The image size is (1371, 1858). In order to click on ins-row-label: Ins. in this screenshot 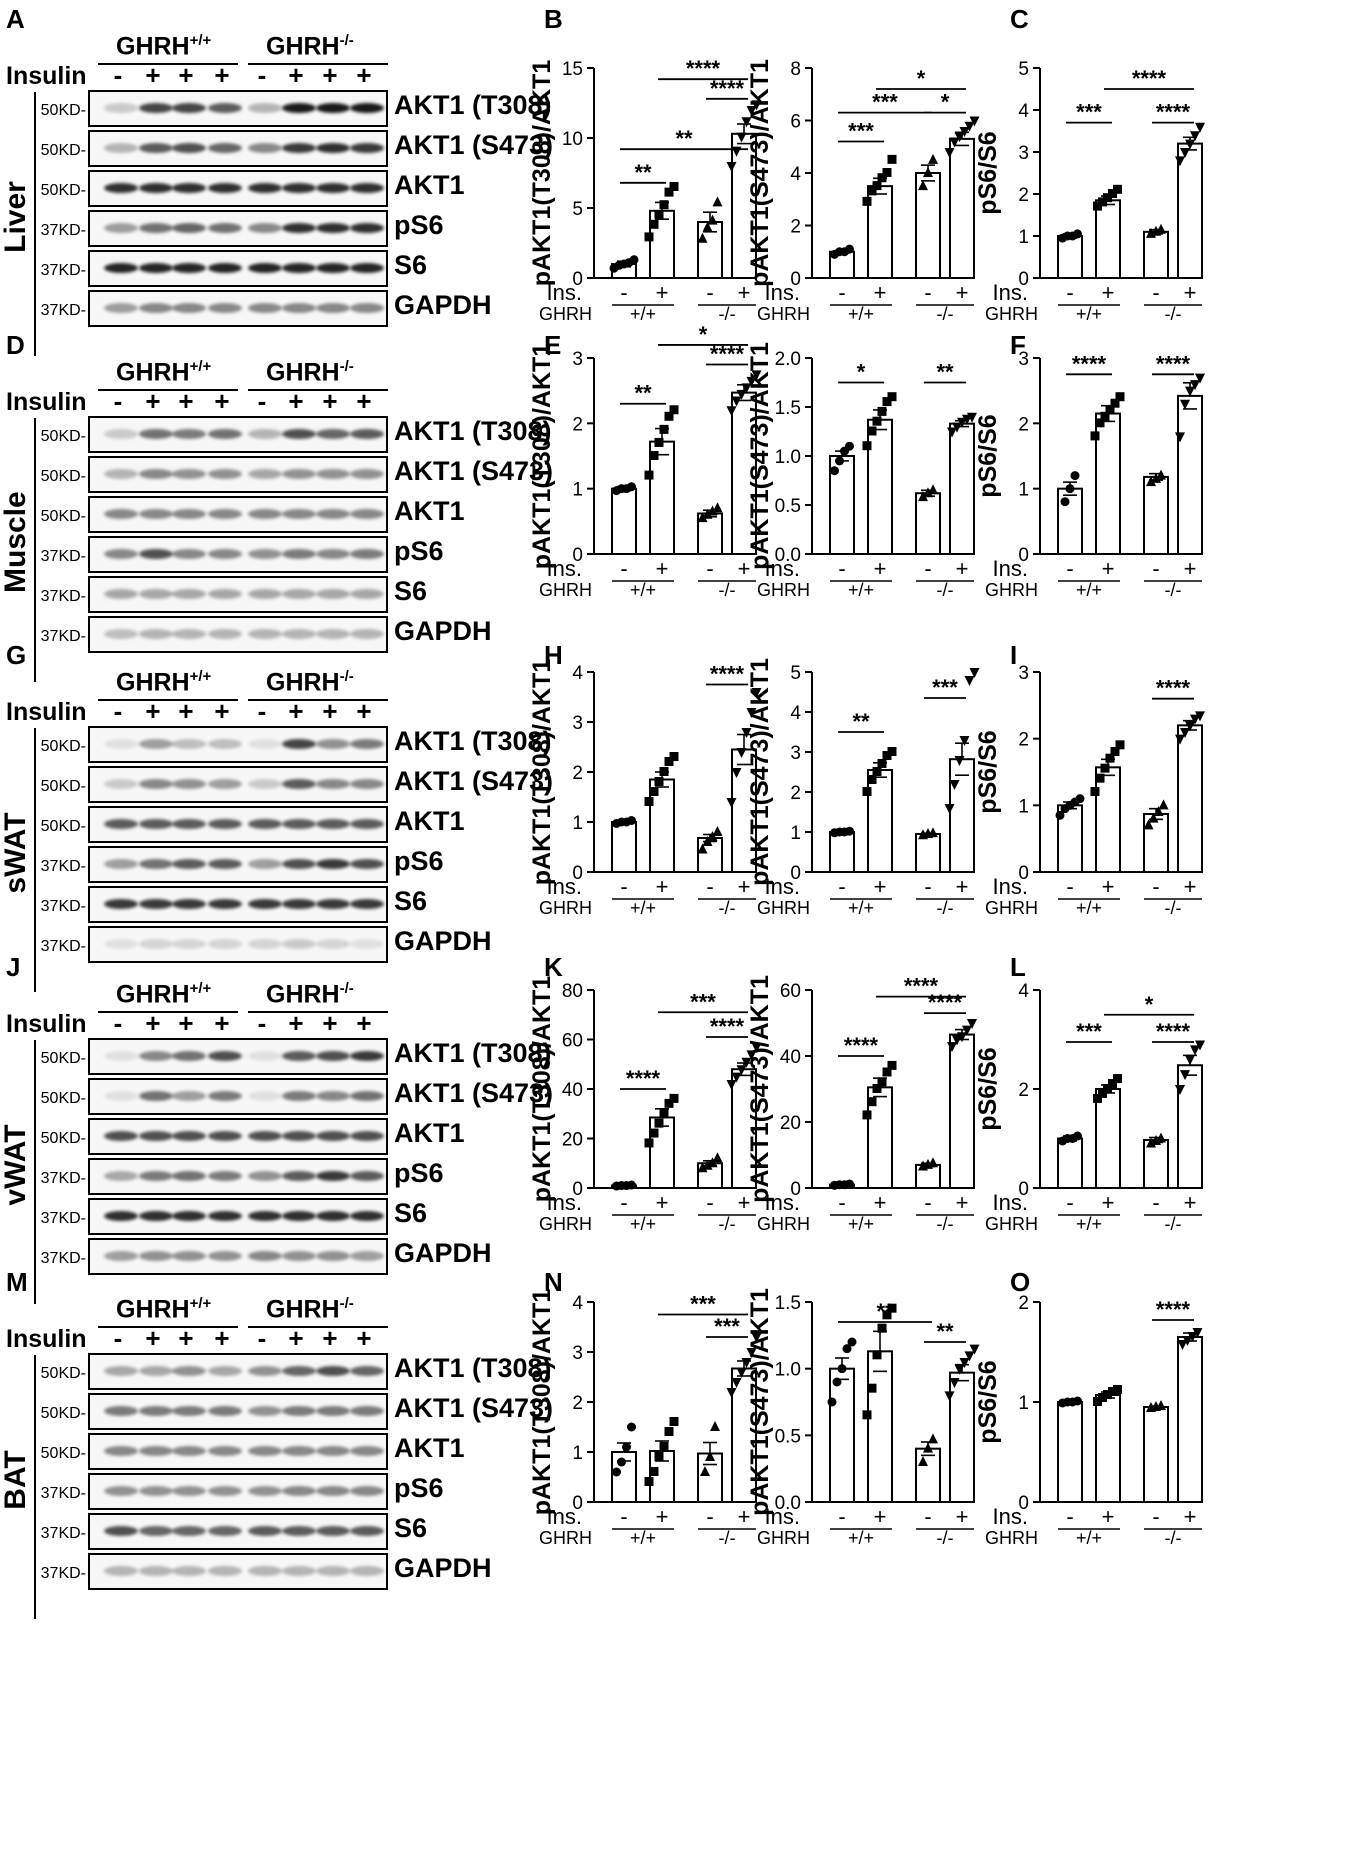, I will do `click(1010, 568)`.